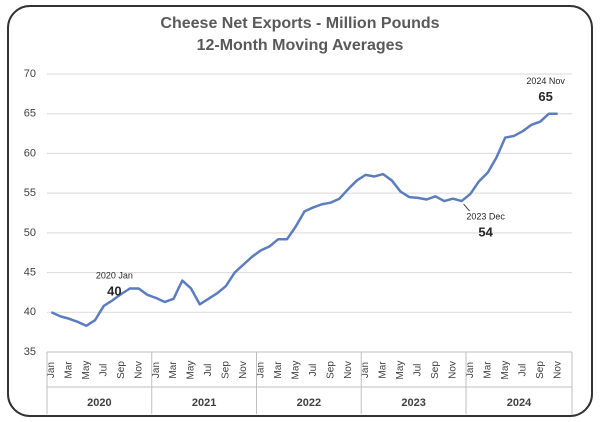 This screenshot has height=422, width=600. I want to click on y-tick-label: 50, so click(30, 233).